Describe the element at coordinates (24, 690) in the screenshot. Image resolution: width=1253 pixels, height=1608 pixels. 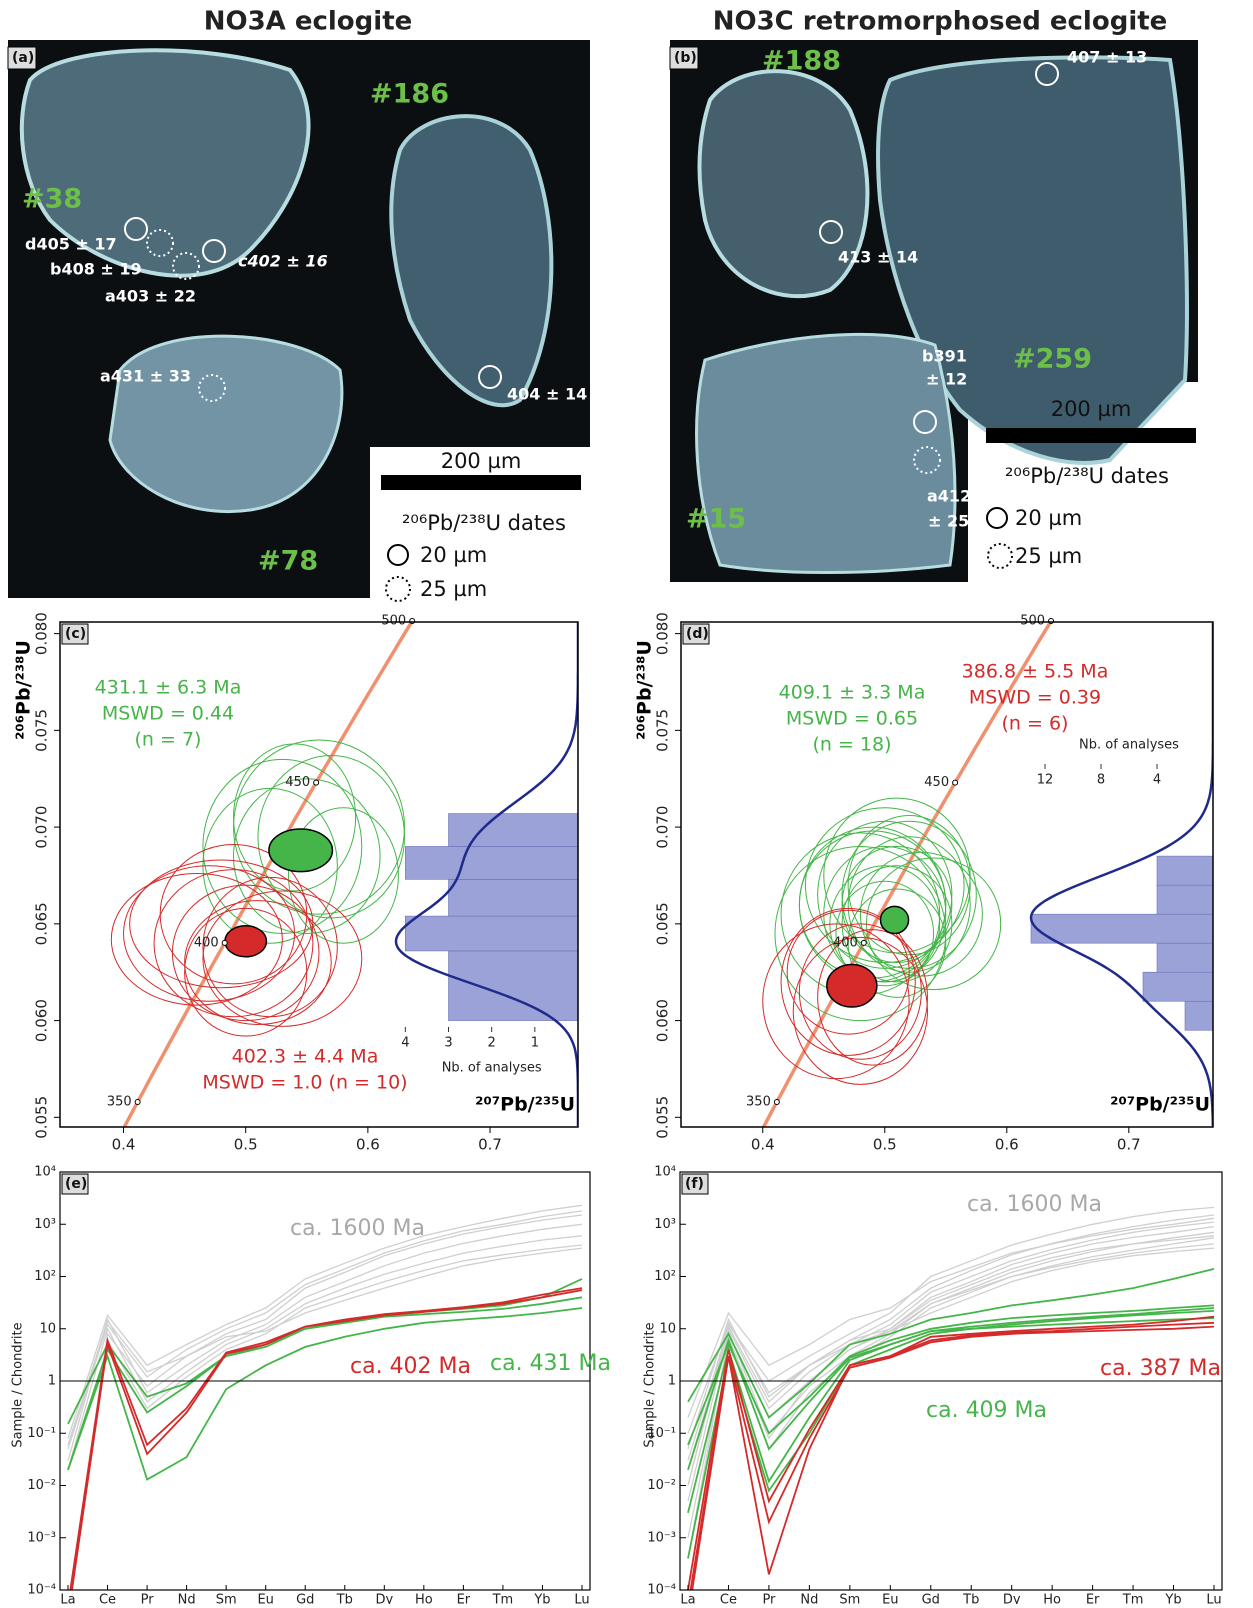
I see `y-axis-label: ²⁰⁶Pb/²³⁸U` at that location.